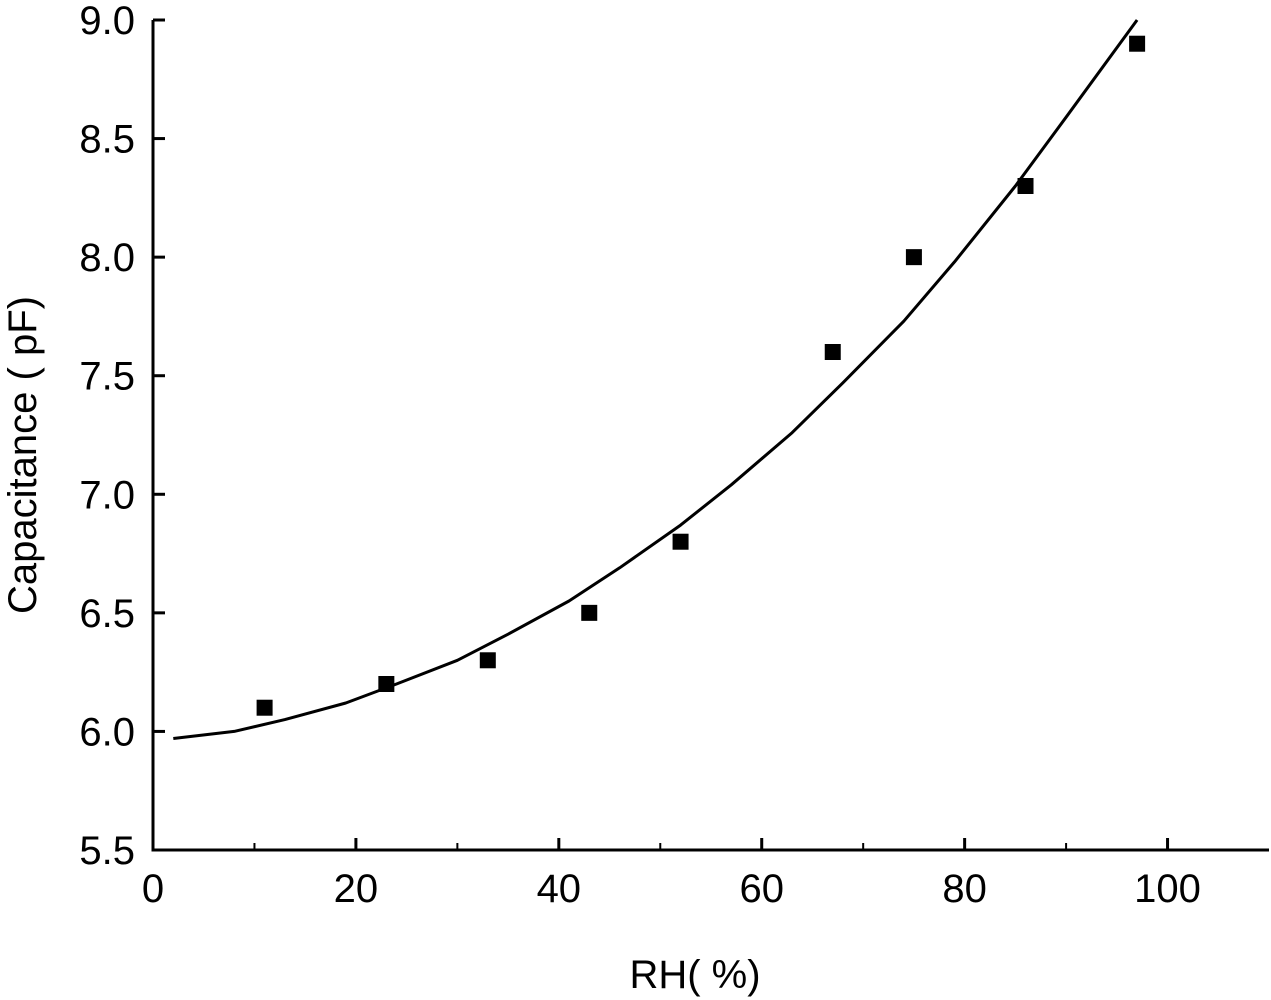 The height and width of the screenshot is (1000, 1271). I want to click on x-tick-label: 80, so click(964, 889).